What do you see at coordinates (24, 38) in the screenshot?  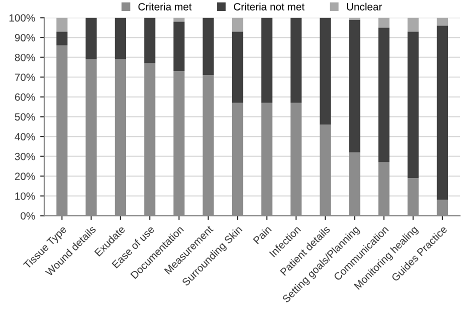 I see `y-tick-label: 90%` at bounding box center [24, 38].